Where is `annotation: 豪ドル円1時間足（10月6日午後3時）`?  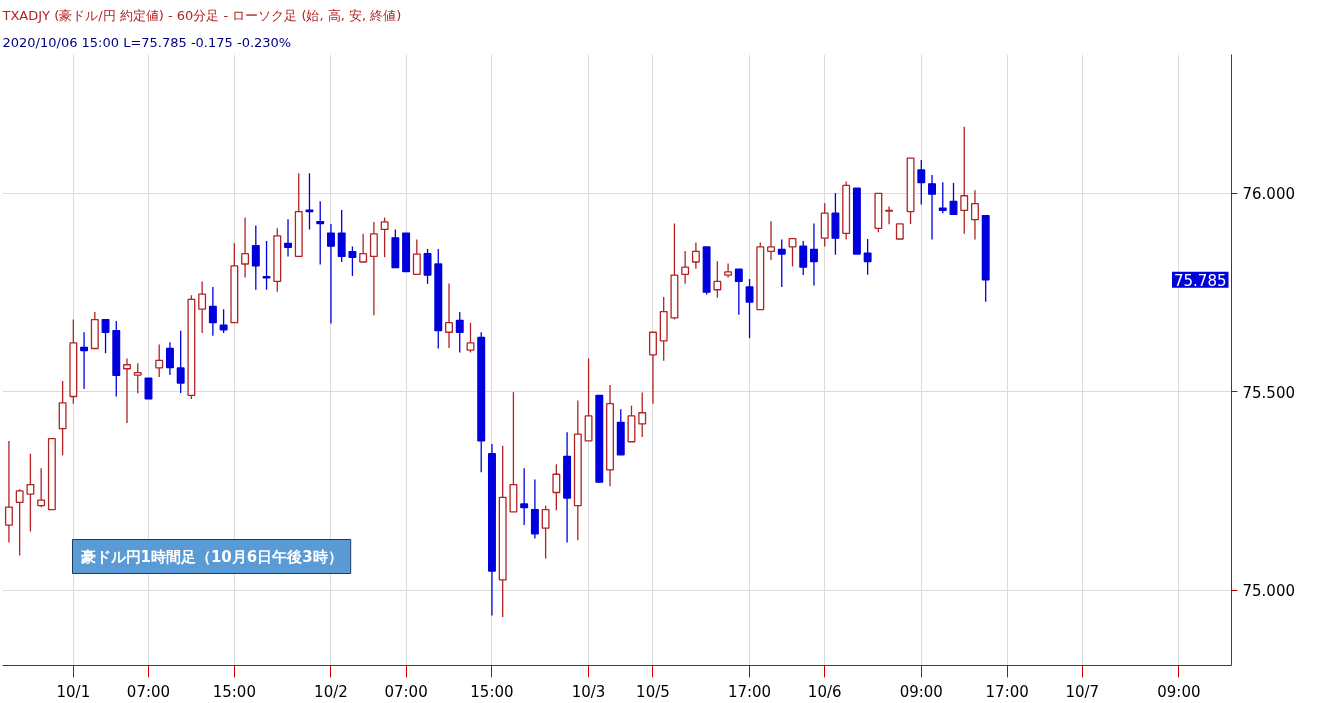 annotation: 豪ドル円1時間足（10月6日午後3時） is located at coordinates (211, 556).